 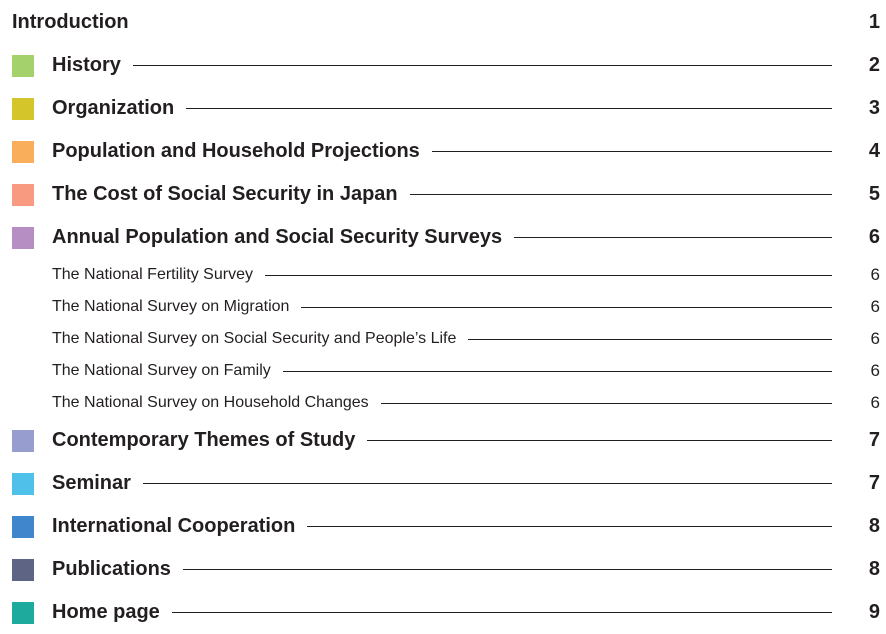 What do you see at coordinates (874, 65) in the screenshot?
I see `page-number: 2` at bounding box center [874, 65].